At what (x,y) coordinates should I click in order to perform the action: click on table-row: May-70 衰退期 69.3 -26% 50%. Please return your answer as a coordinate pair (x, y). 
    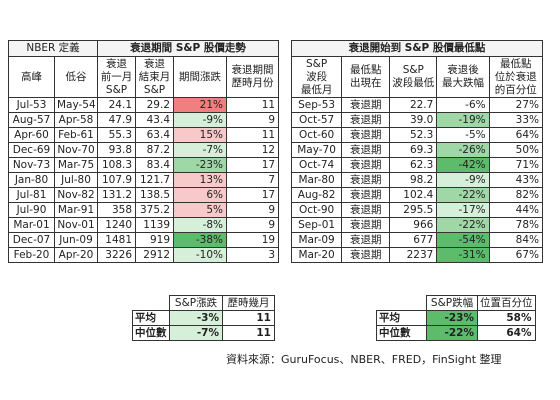
    Looking at the image, I should click on (417, 150).